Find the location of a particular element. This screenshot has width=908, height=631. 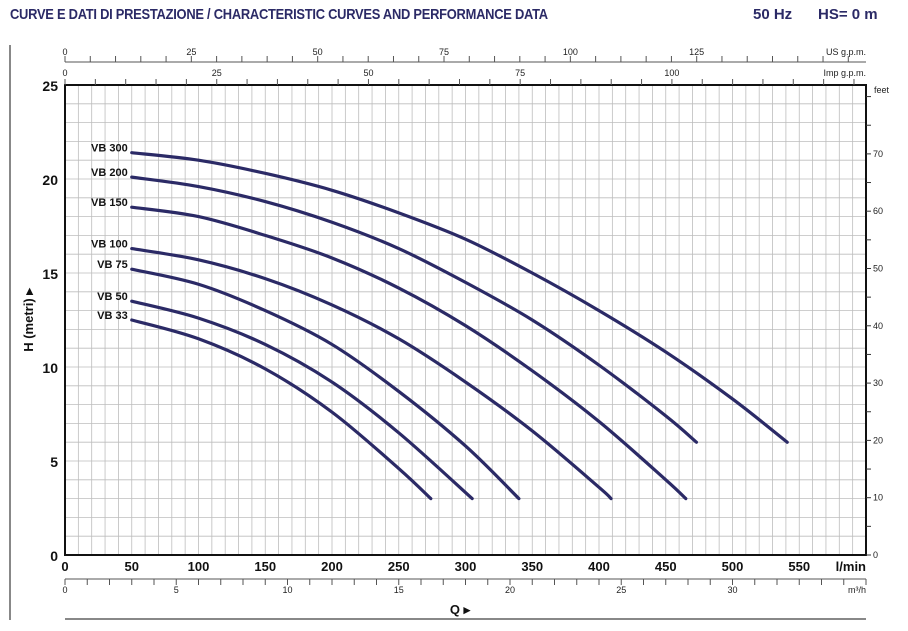

m3h-tick-label: 20 is located at coordinates (510, 590).